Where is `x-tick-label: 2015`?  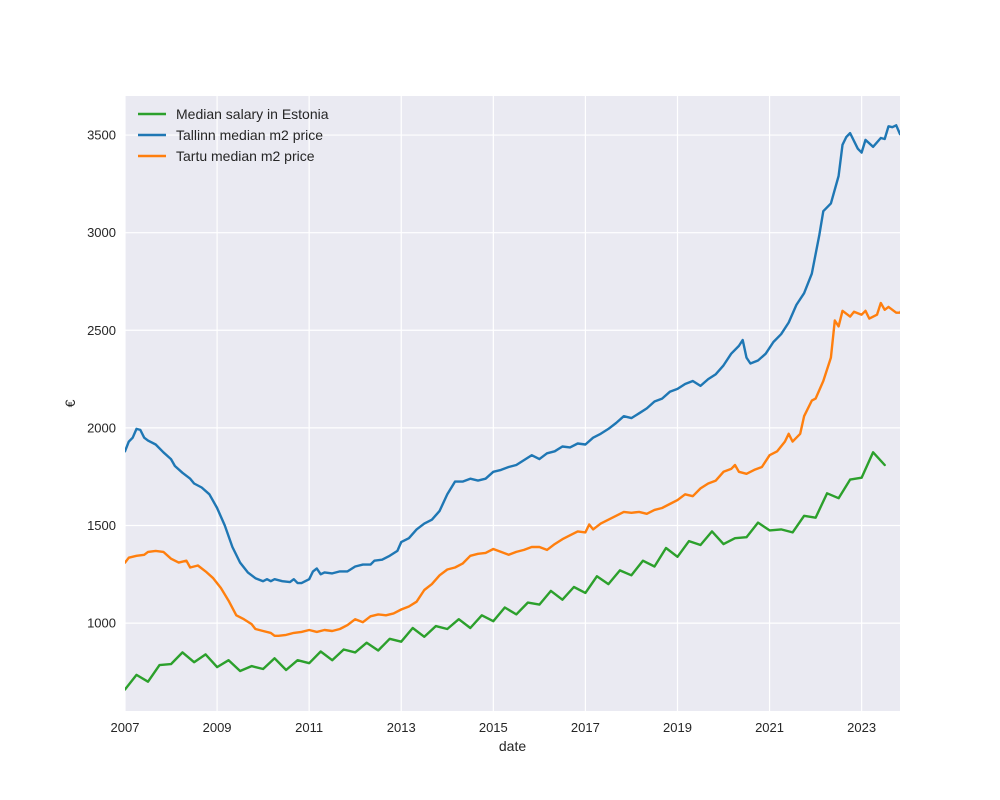
x-tick-label: 2015 is located at coordinates (493, 727).